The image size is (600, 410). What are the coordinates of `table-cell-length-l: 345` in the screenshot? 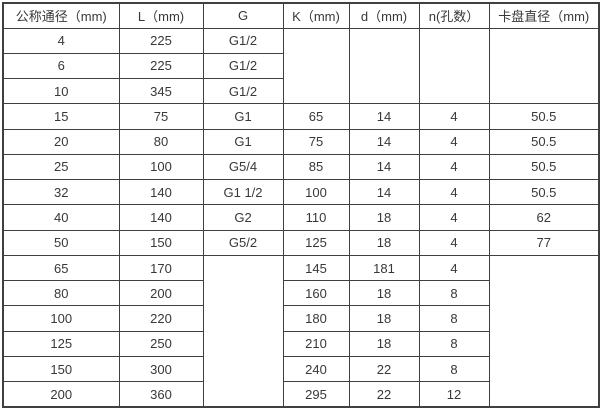 It's located at (161, 91).